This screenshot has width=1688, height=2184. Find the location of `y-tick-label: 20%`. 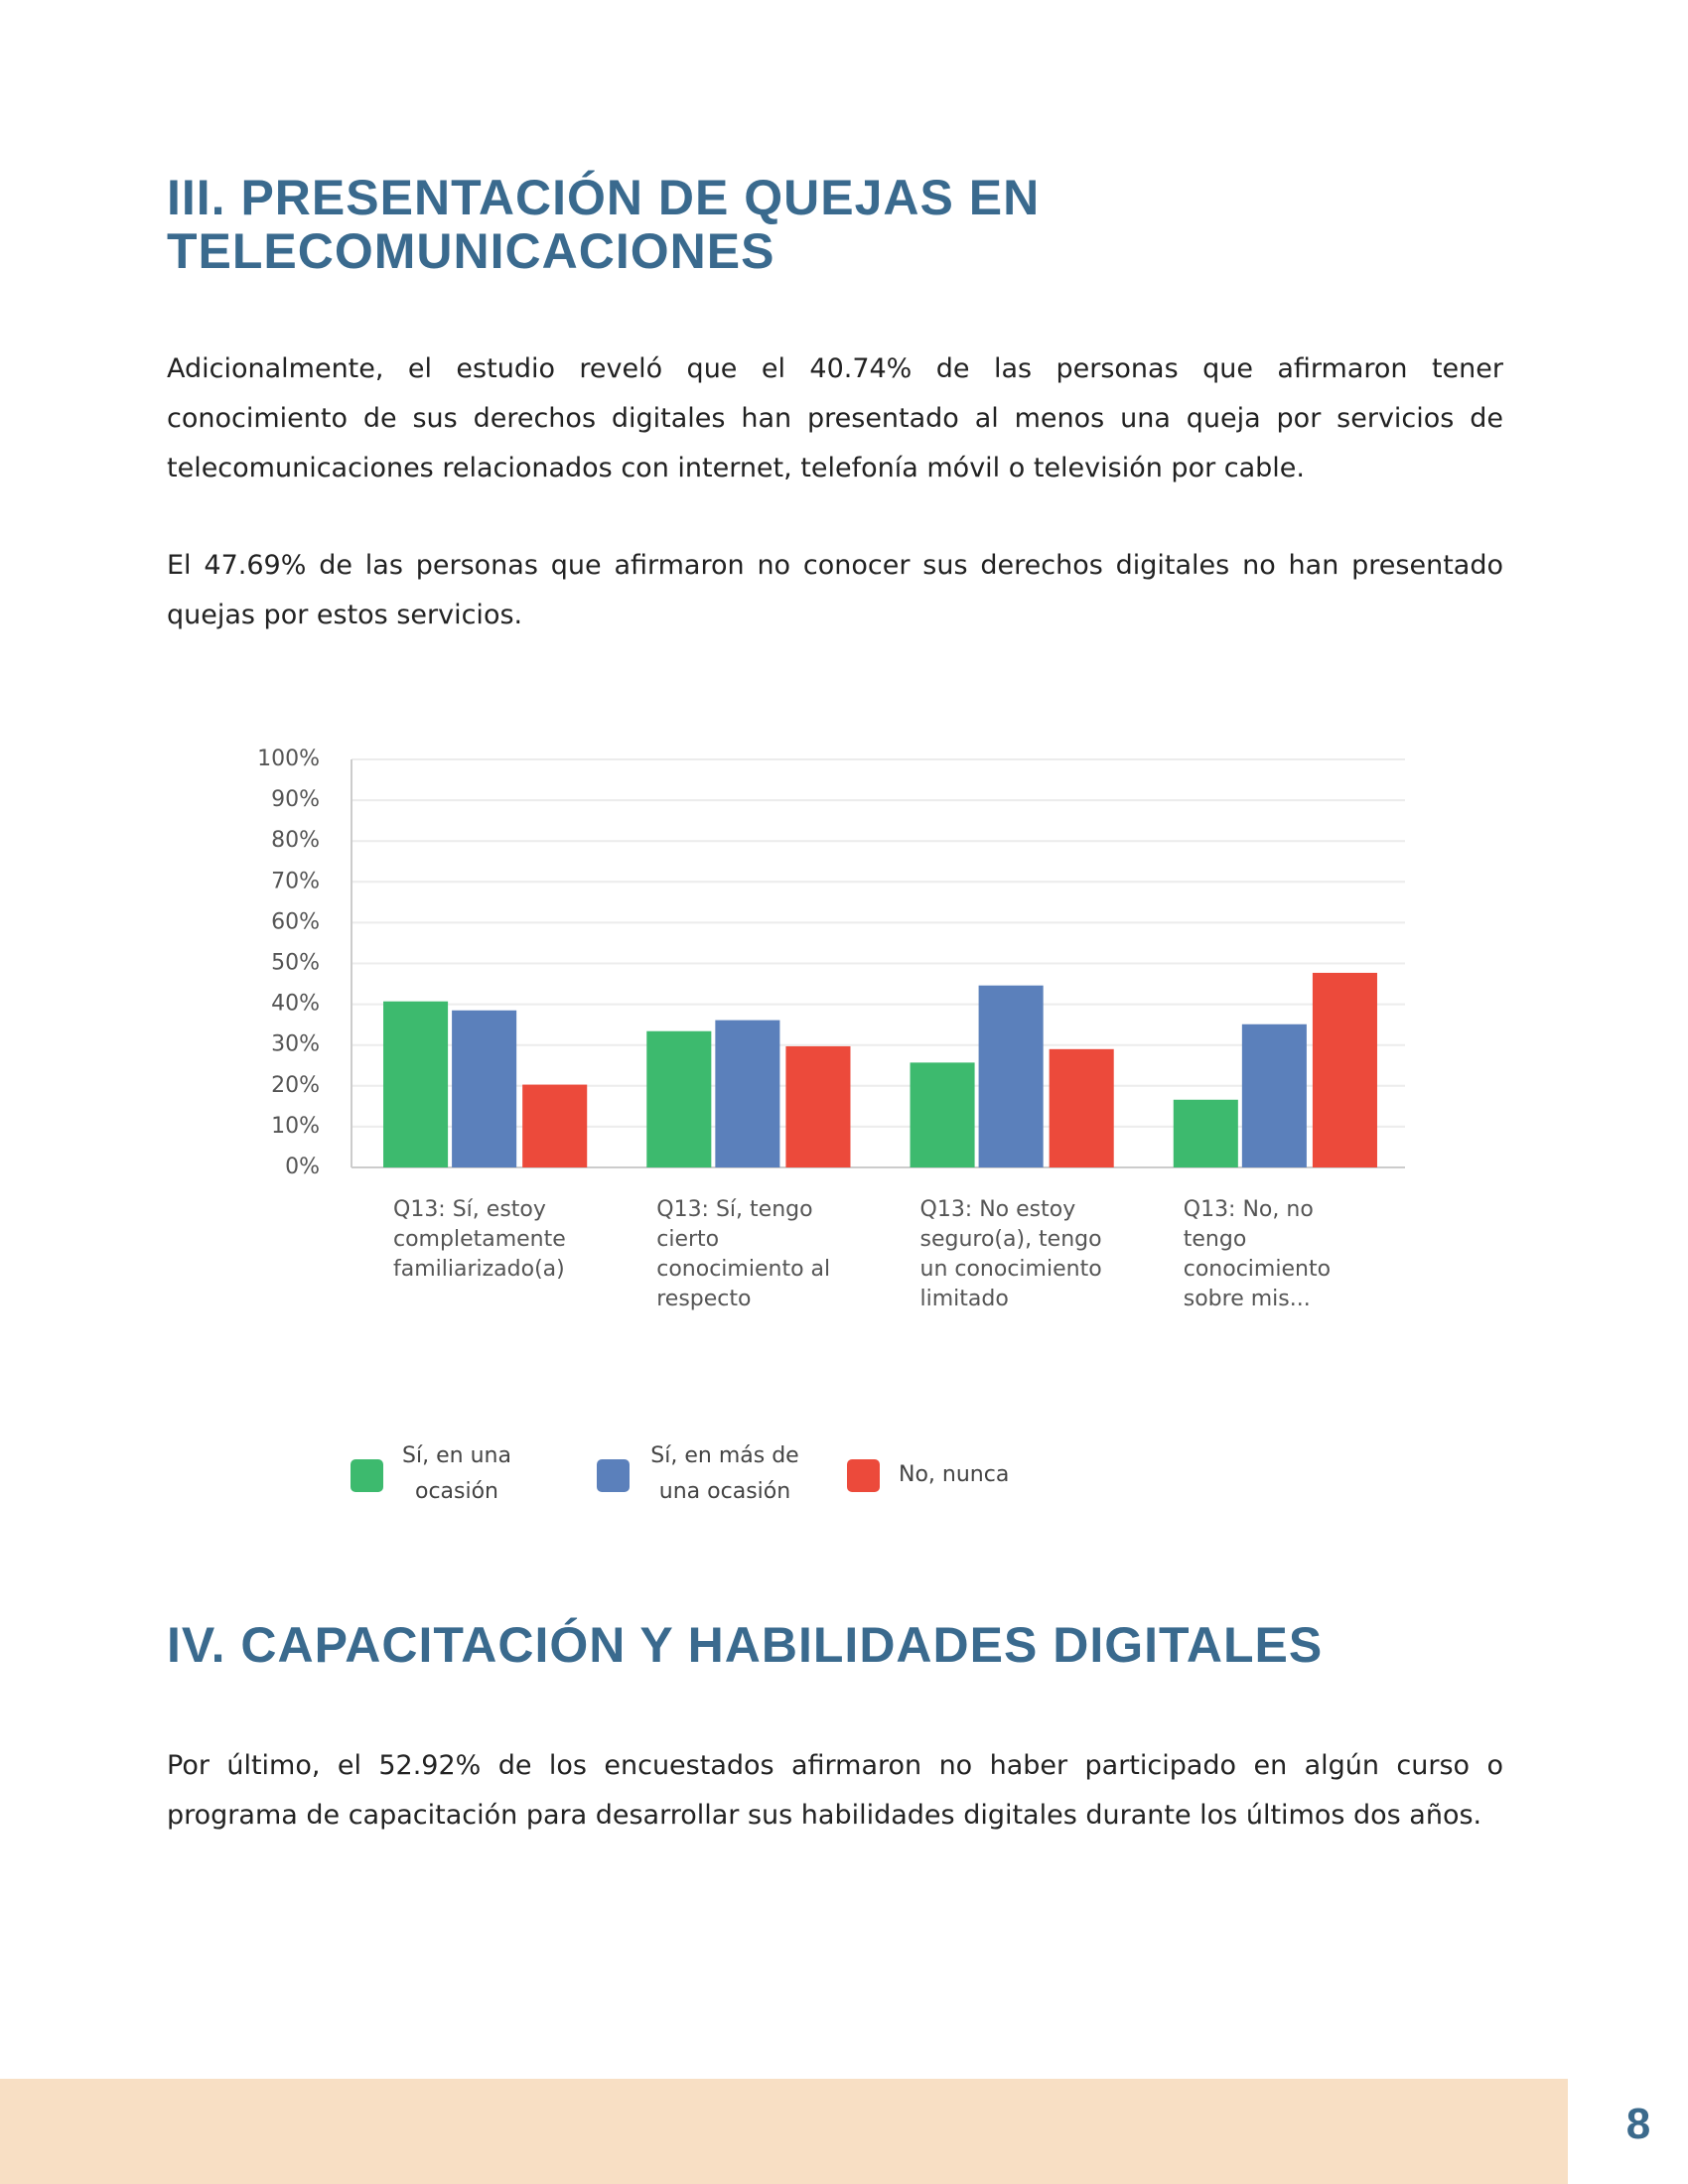

y-tick-label: 20% is located at coordinates (295, 1085).